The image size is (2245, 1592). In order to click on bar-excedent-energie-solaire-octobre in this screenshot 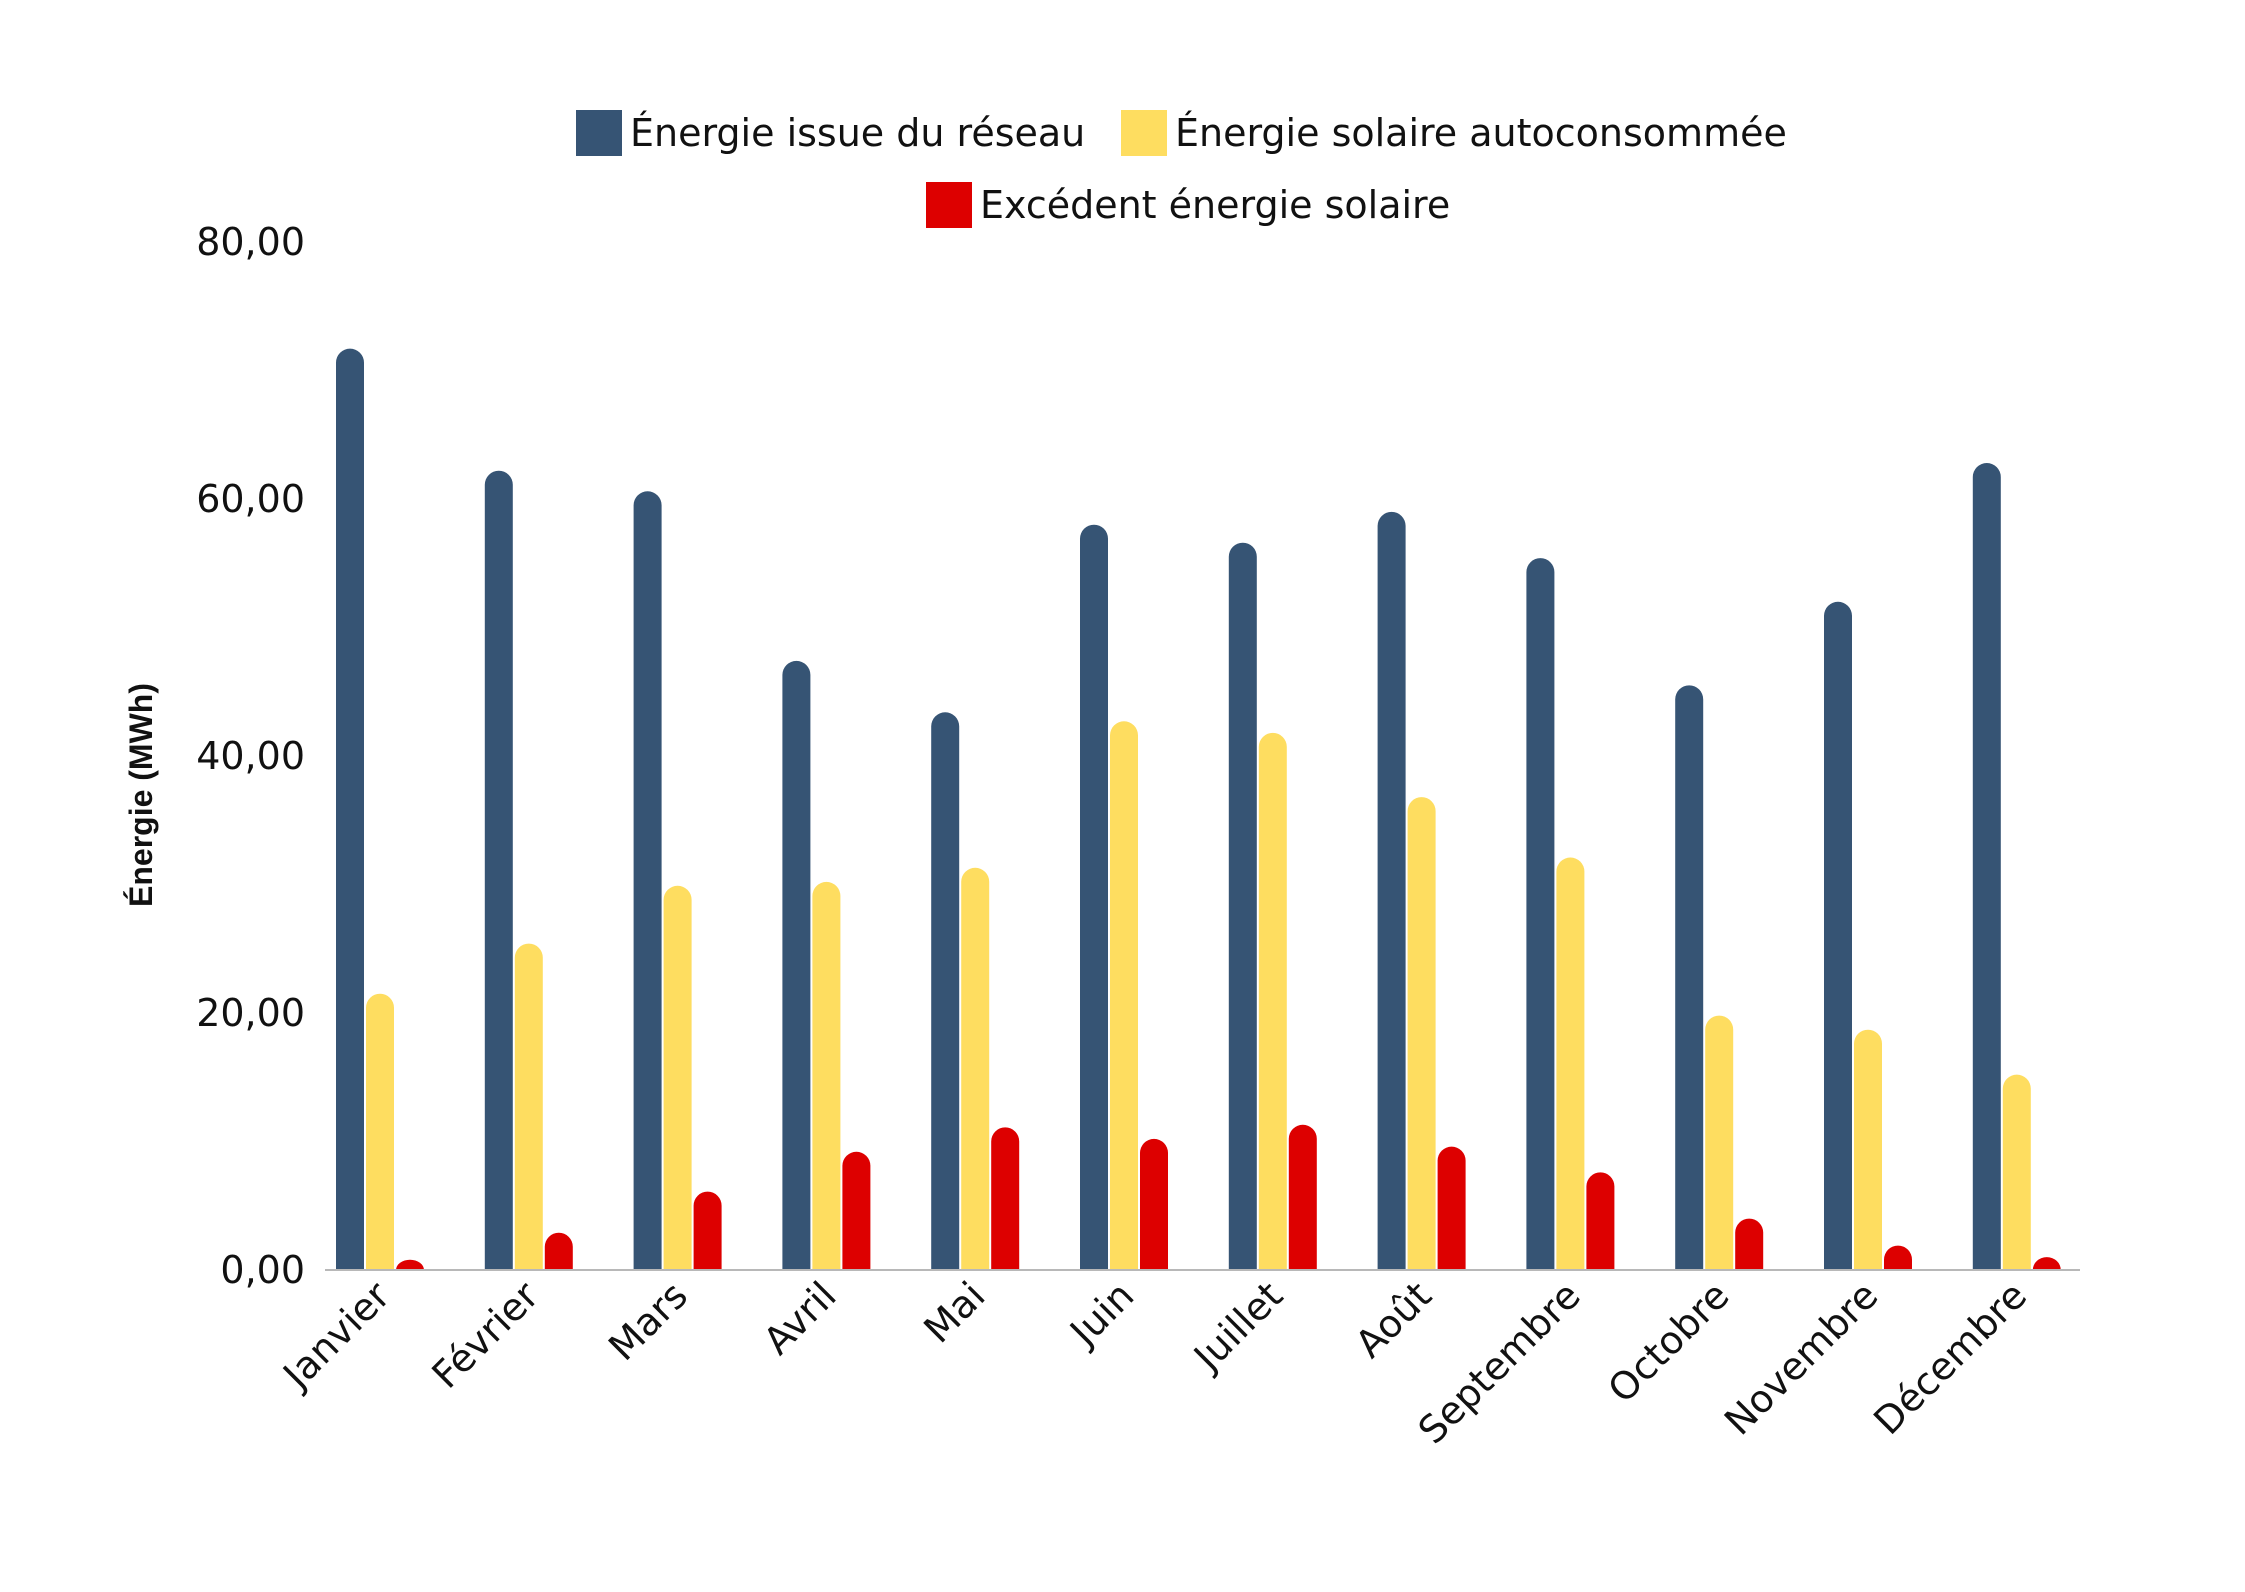, I will do `click(1749, 1244)`.